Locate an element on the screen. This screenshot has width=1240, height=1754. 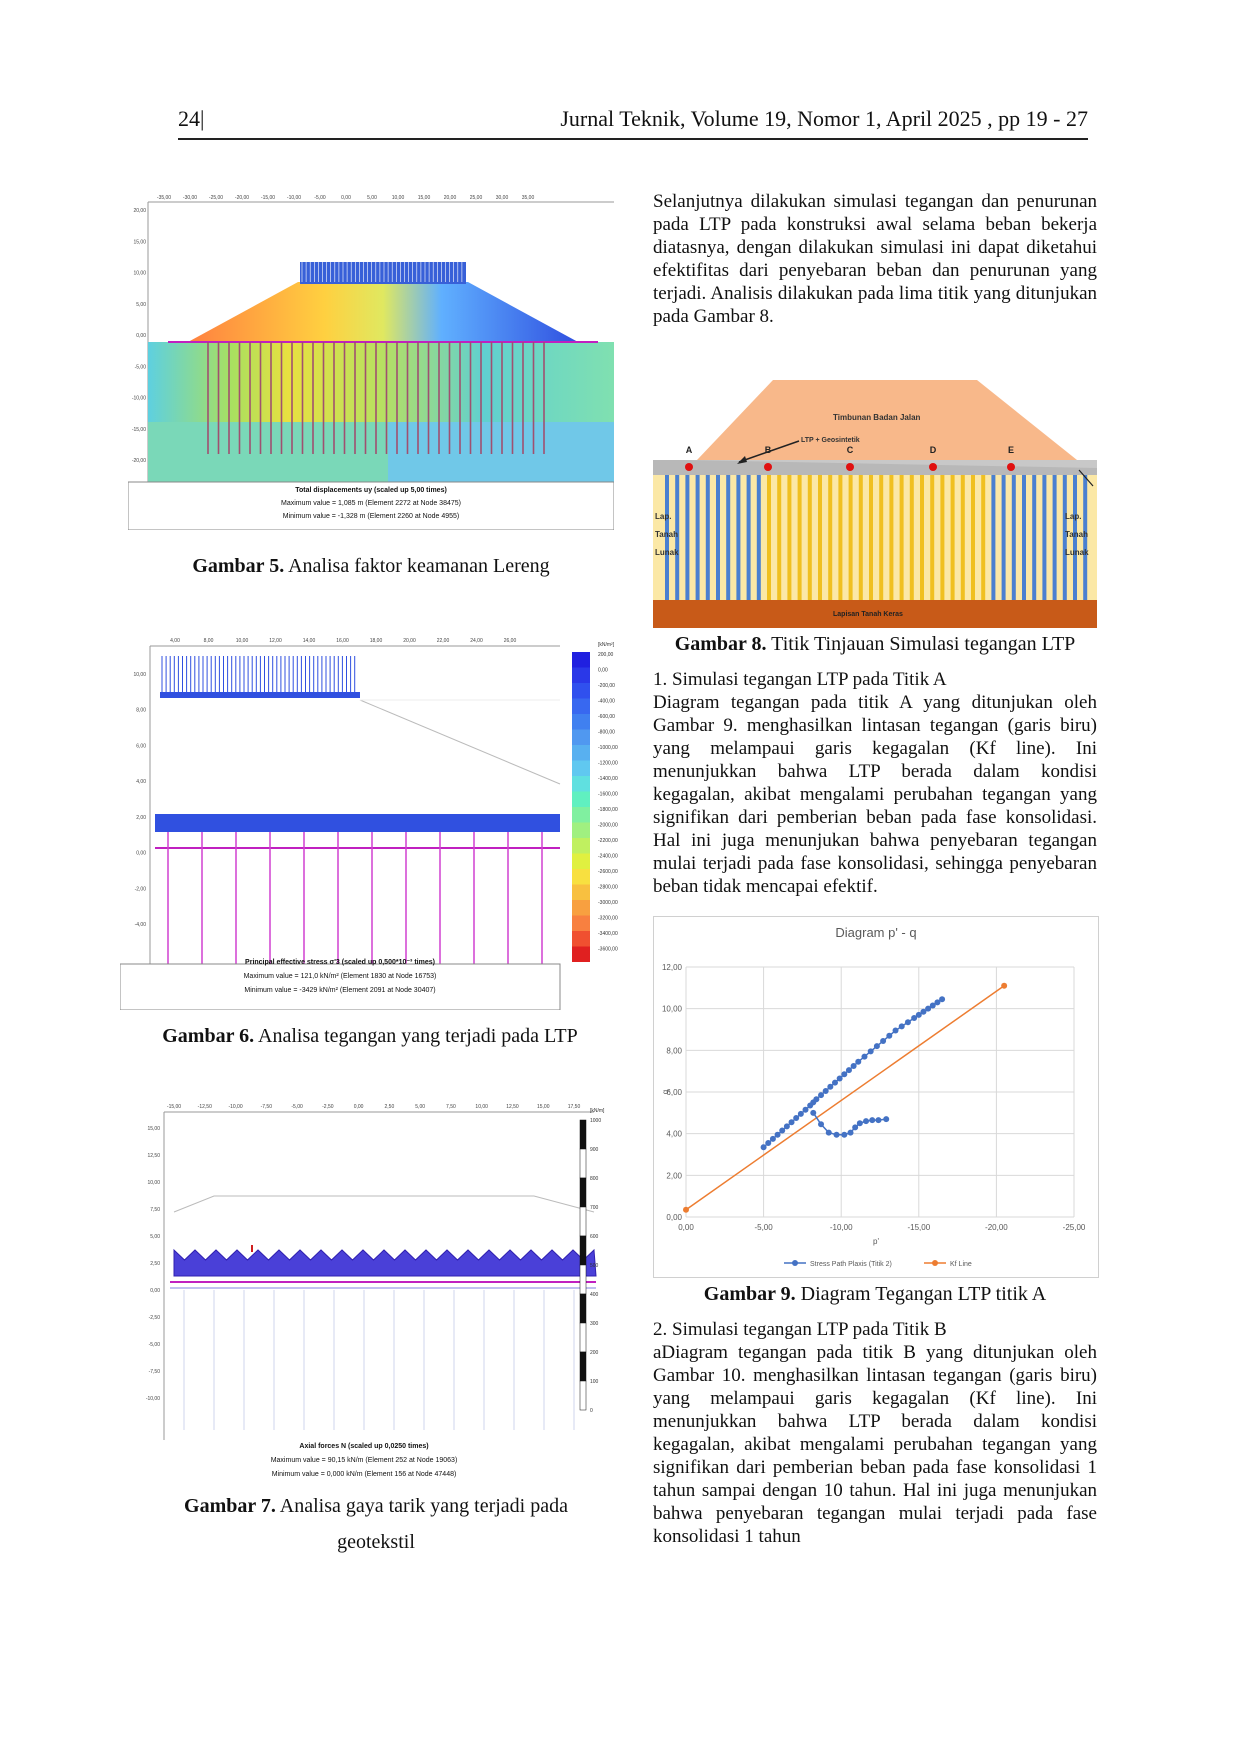
top-tick-label: 20,00 is located at coordinates (409, 641).